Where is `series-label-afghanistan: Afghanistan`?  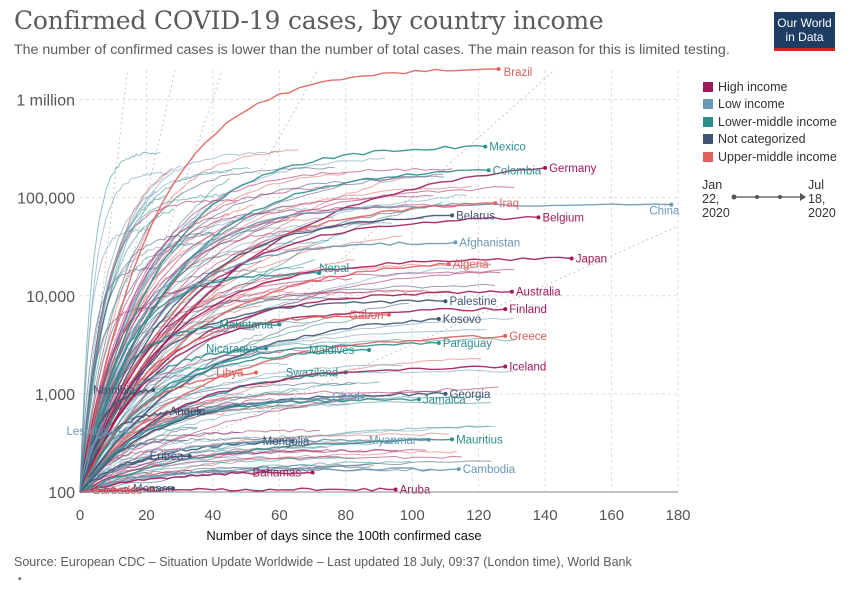
series-label-afghanistan: Afghanistan is located at coordinates (489, 243).